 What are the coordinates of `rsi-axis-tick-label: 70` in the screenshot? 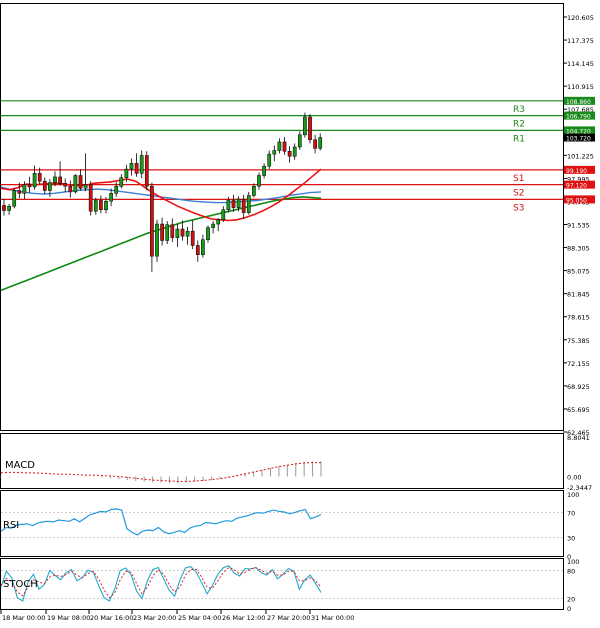 It's located at (571, 514).